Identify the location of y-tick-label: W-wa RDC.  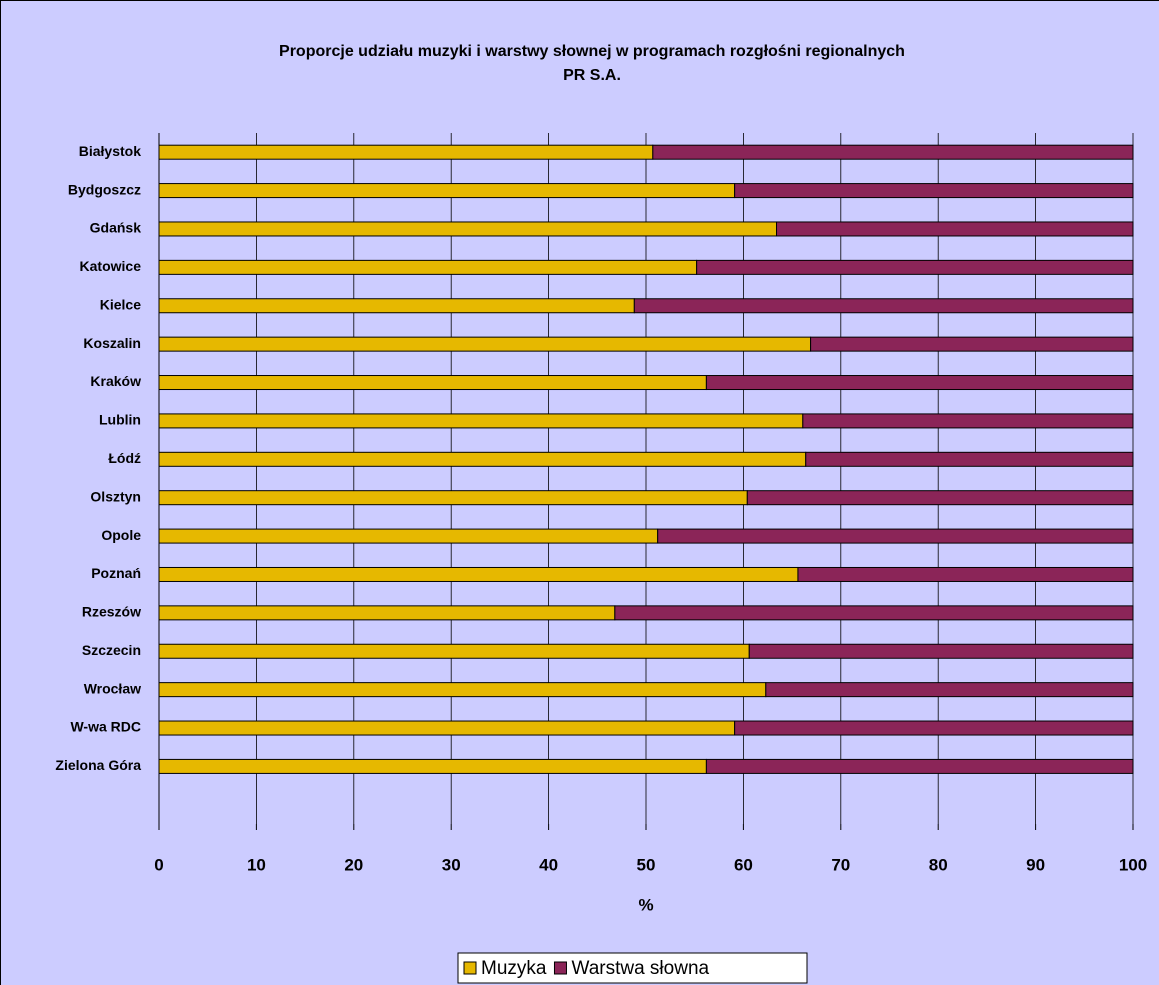
(106, 727).